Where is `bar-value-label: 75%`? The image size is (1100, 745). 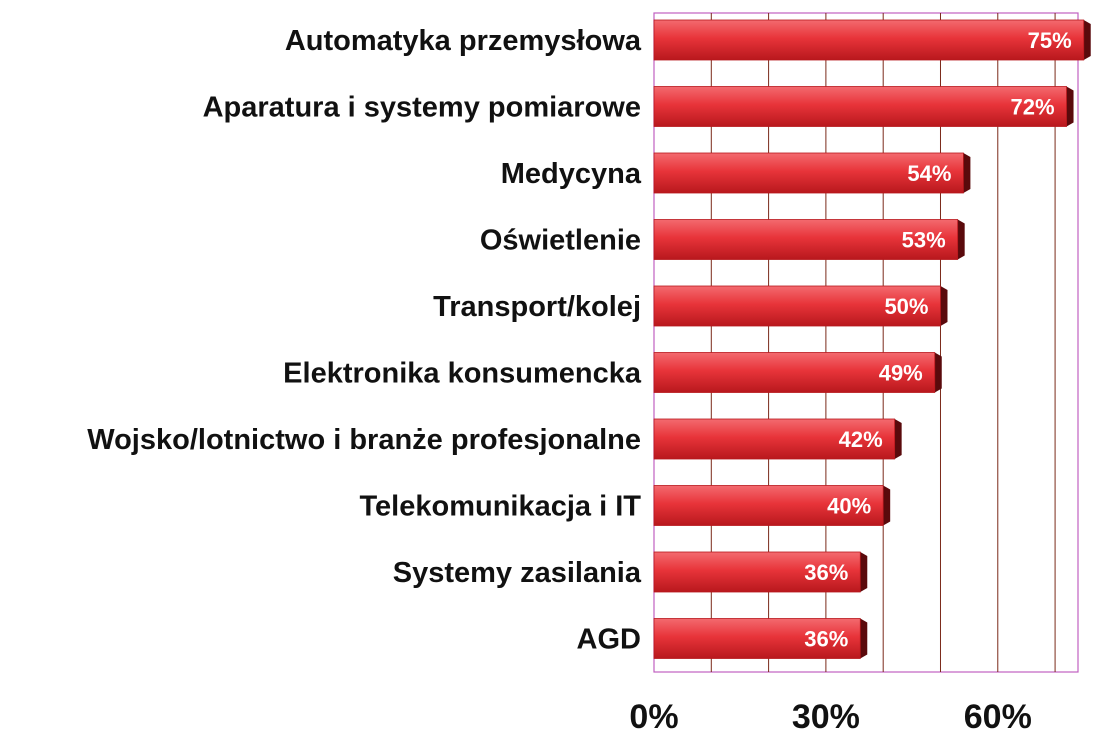 bar-value-label: 75% is located at coordinates (1050, 40).